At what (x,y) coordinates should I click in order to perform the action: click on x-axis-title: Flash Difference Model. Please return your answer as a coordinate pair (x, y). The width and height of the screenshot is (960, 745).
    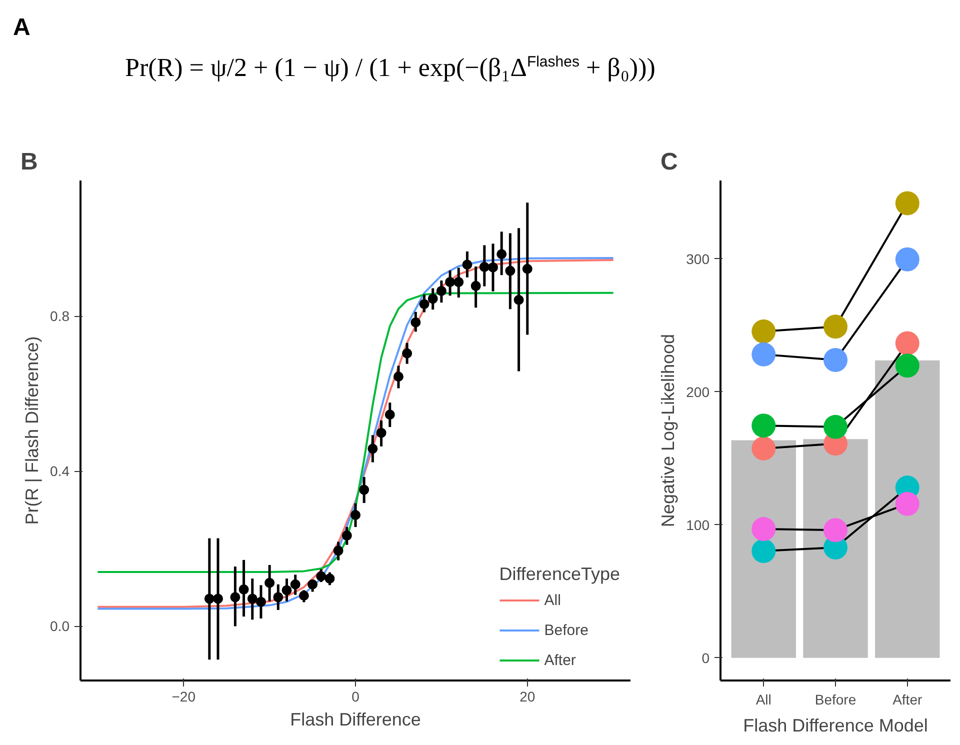
    Looking at the image, I should click on (835, 726).